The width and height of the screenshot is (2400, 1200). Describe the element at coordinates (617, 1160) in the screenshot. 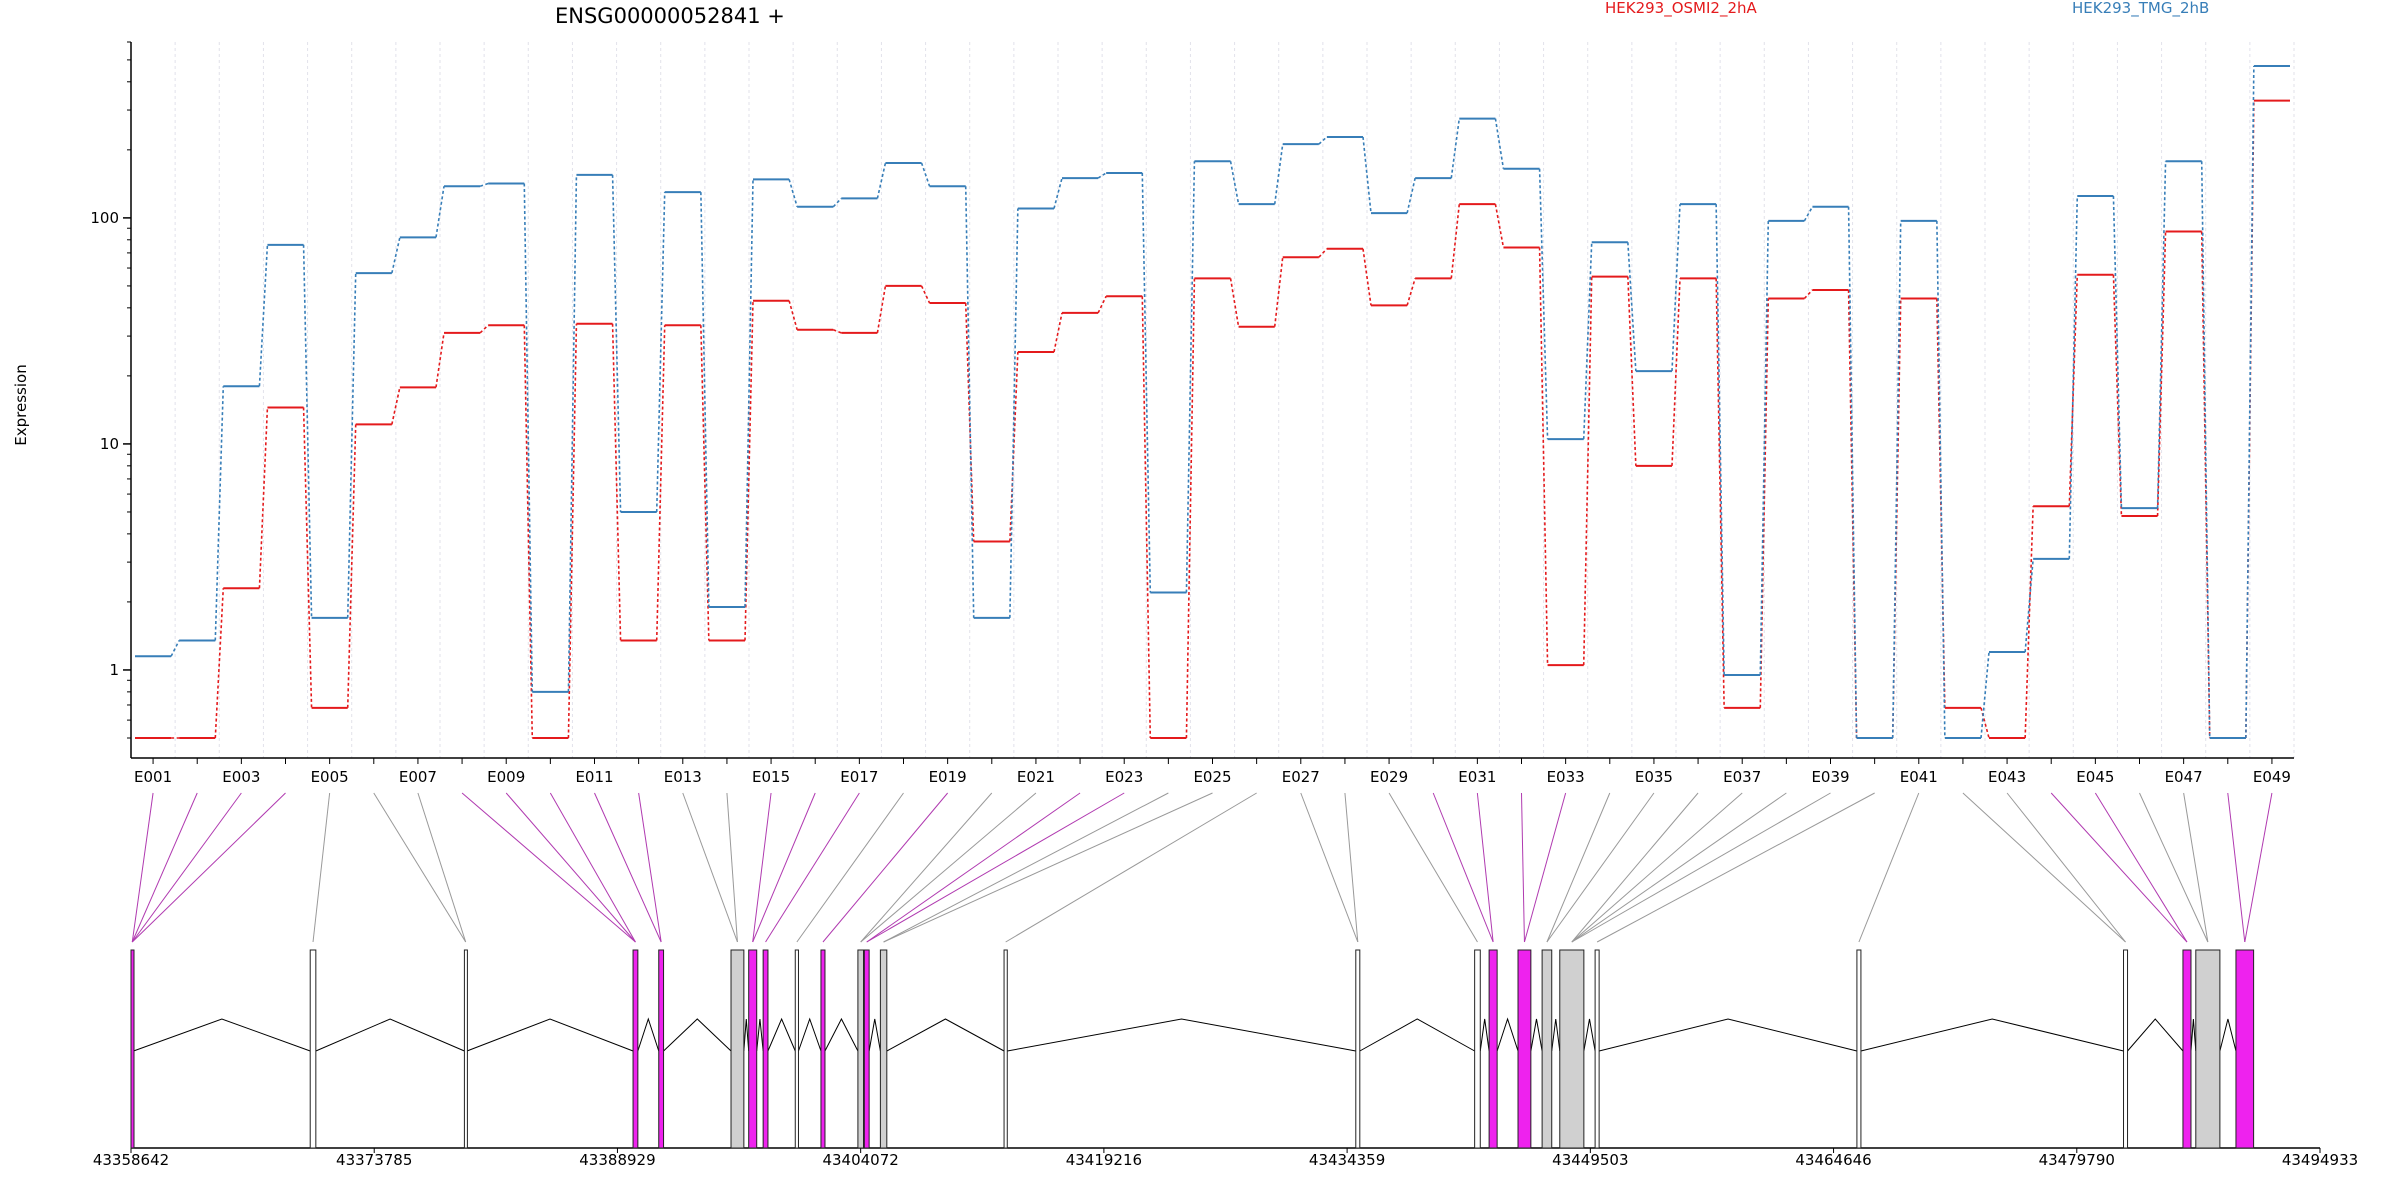

I see `coord-tick-label: 43388929` at that location.